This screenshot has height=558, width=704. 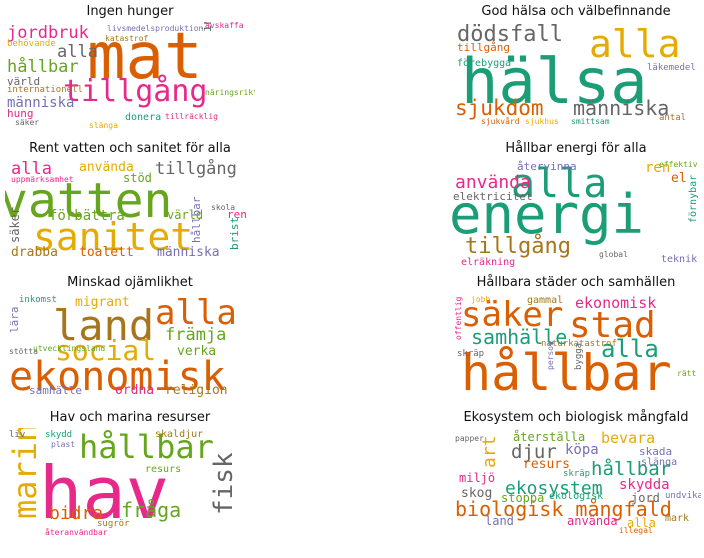 I want to click on cloud-word: bidra, so click(x=76, y=514).